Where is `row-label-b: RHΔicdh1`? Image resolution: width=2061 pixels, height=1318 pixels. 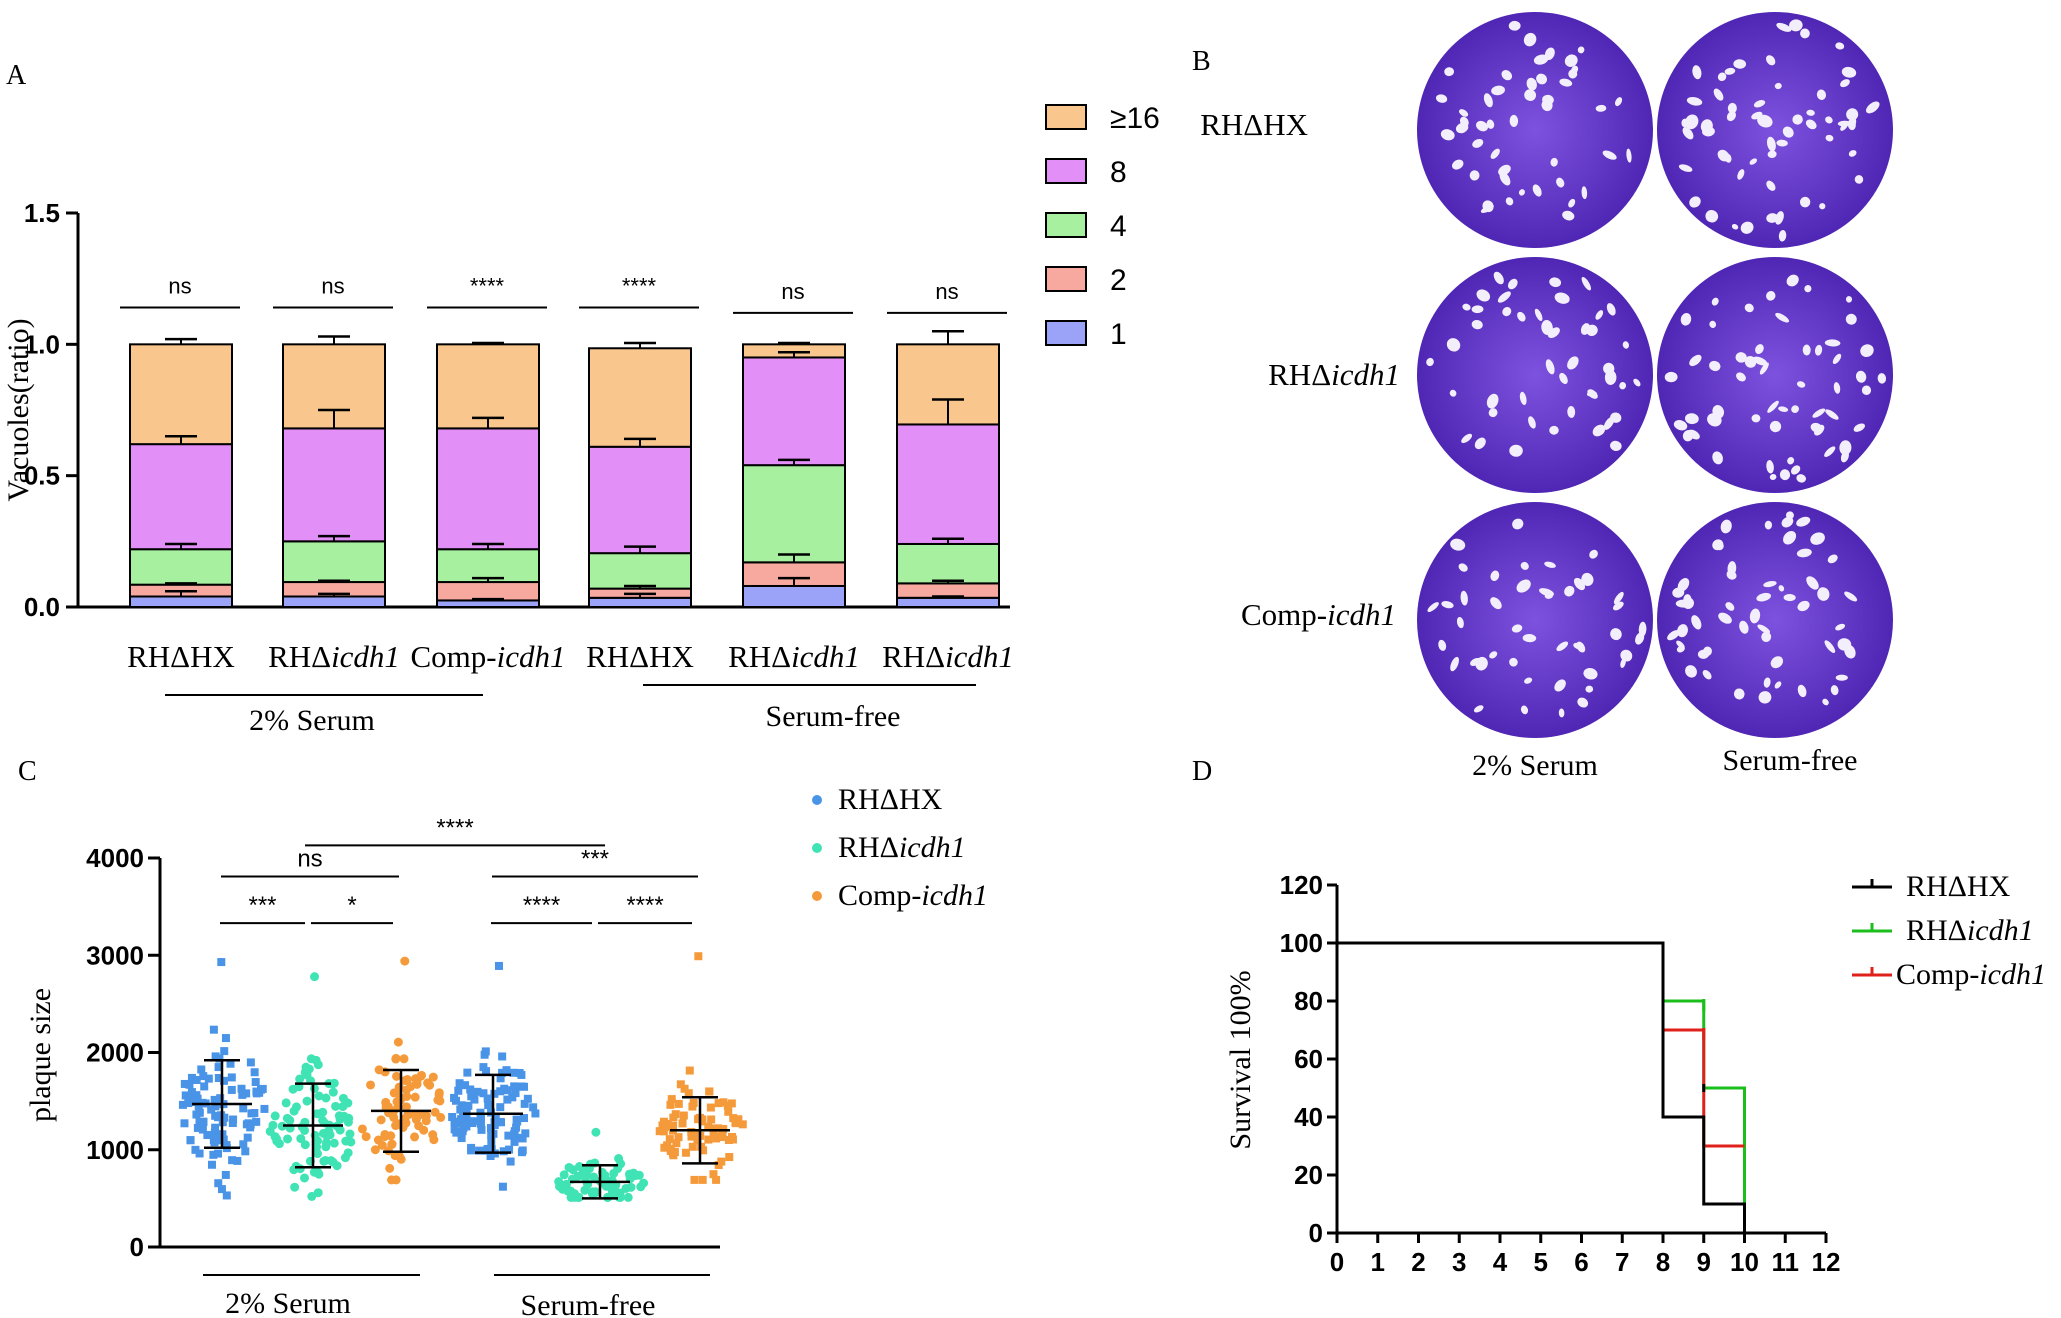 row-label-b: RHΔicdh1 is located at coordinates (1334, 374).